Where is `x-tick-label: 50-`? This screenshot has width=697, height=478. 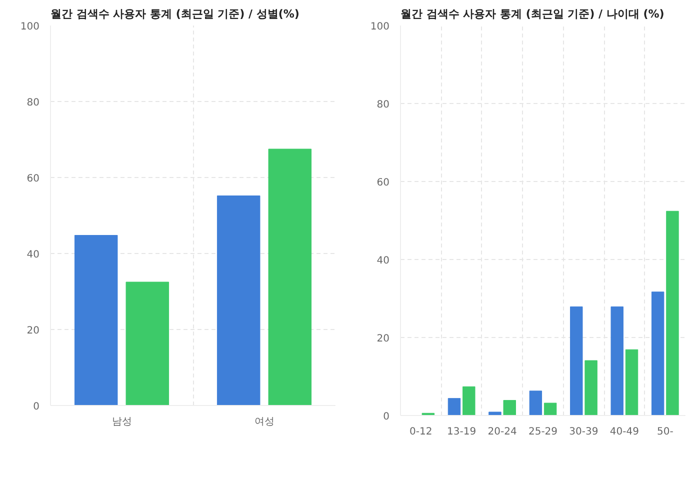
x-tick-label: 50- is located at coordinates (665, 432).